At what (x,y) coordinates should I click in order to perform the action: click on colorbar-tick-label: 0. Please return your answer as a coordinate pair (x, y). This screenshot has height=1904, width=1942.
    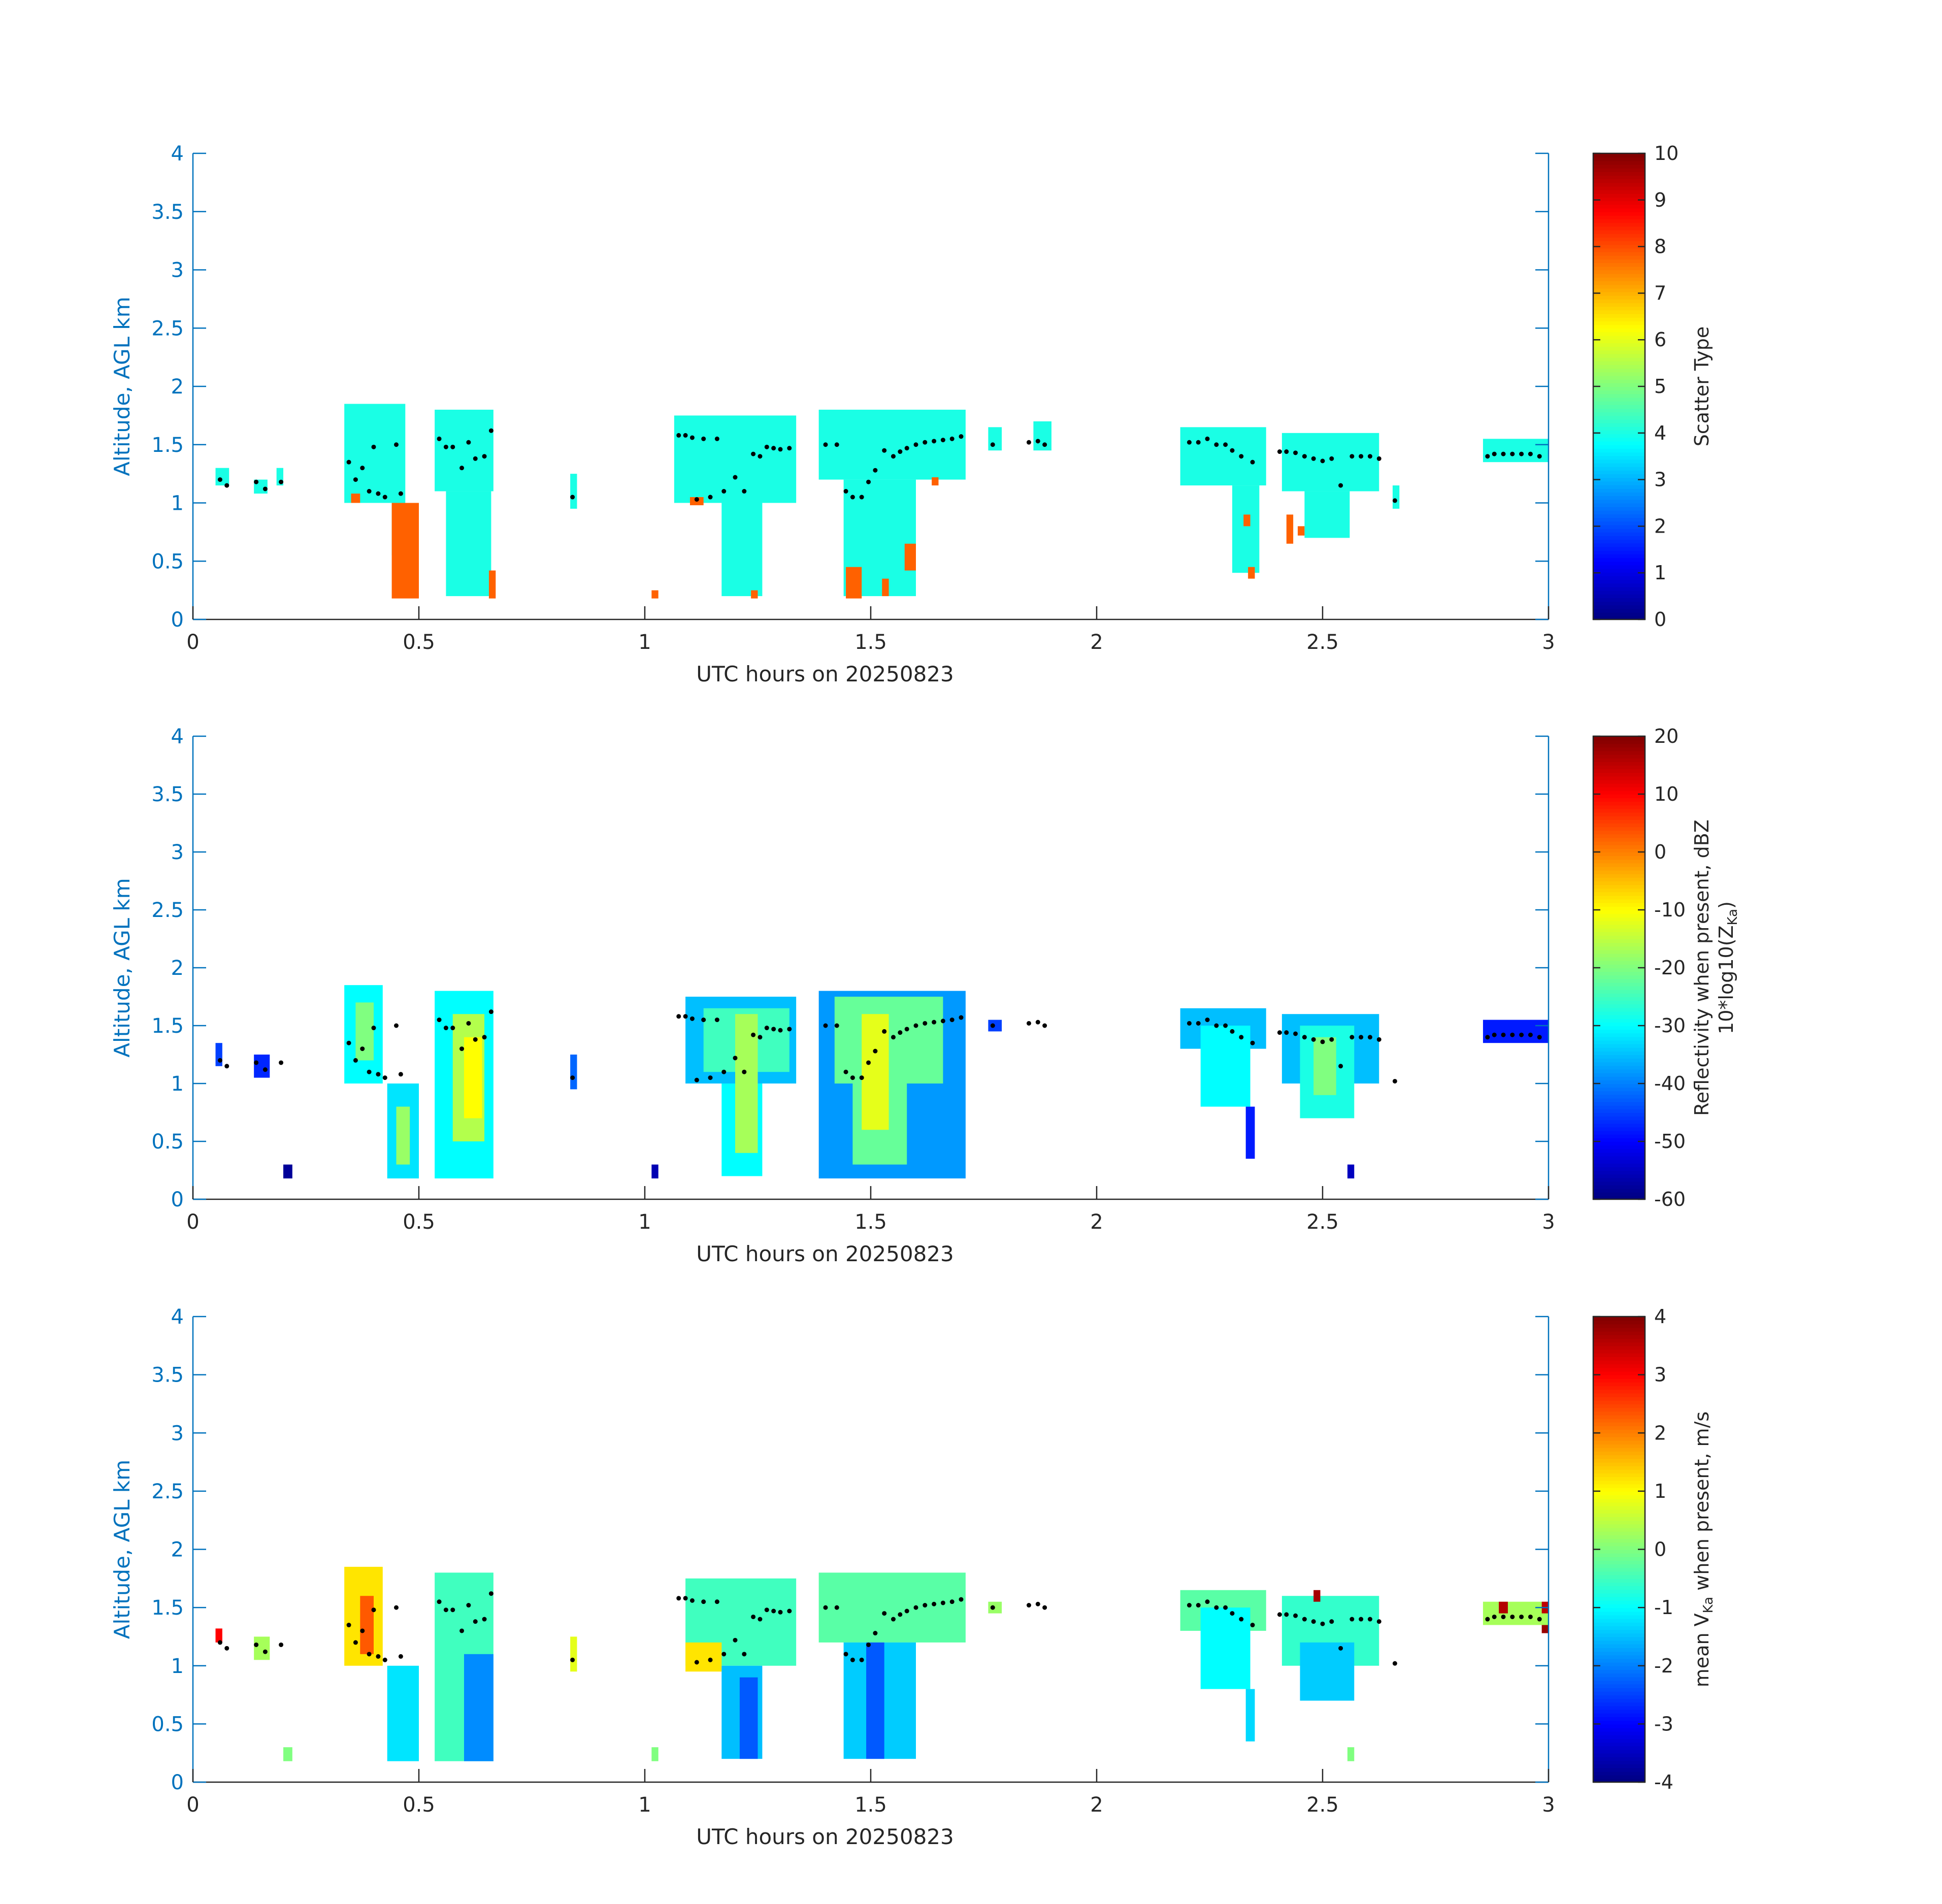
    Looking at the image, I should click on (1660, 852).